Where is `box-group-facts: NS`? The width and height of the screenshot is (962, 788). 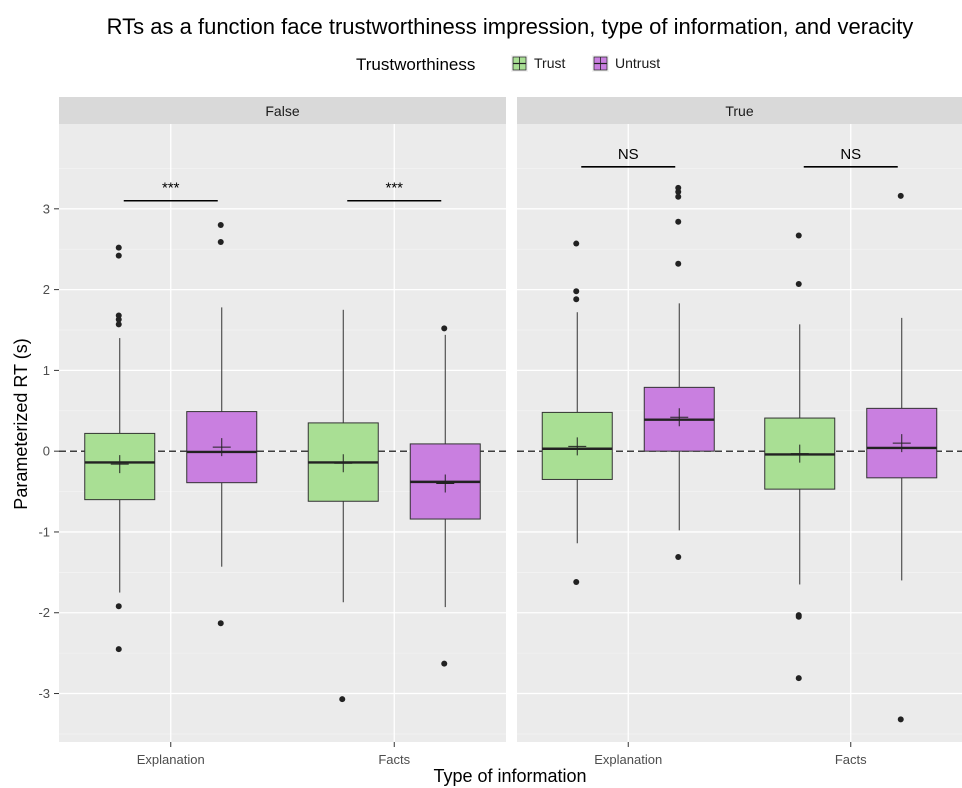 box-group-facts: NS is located at coordinates (851, 434).